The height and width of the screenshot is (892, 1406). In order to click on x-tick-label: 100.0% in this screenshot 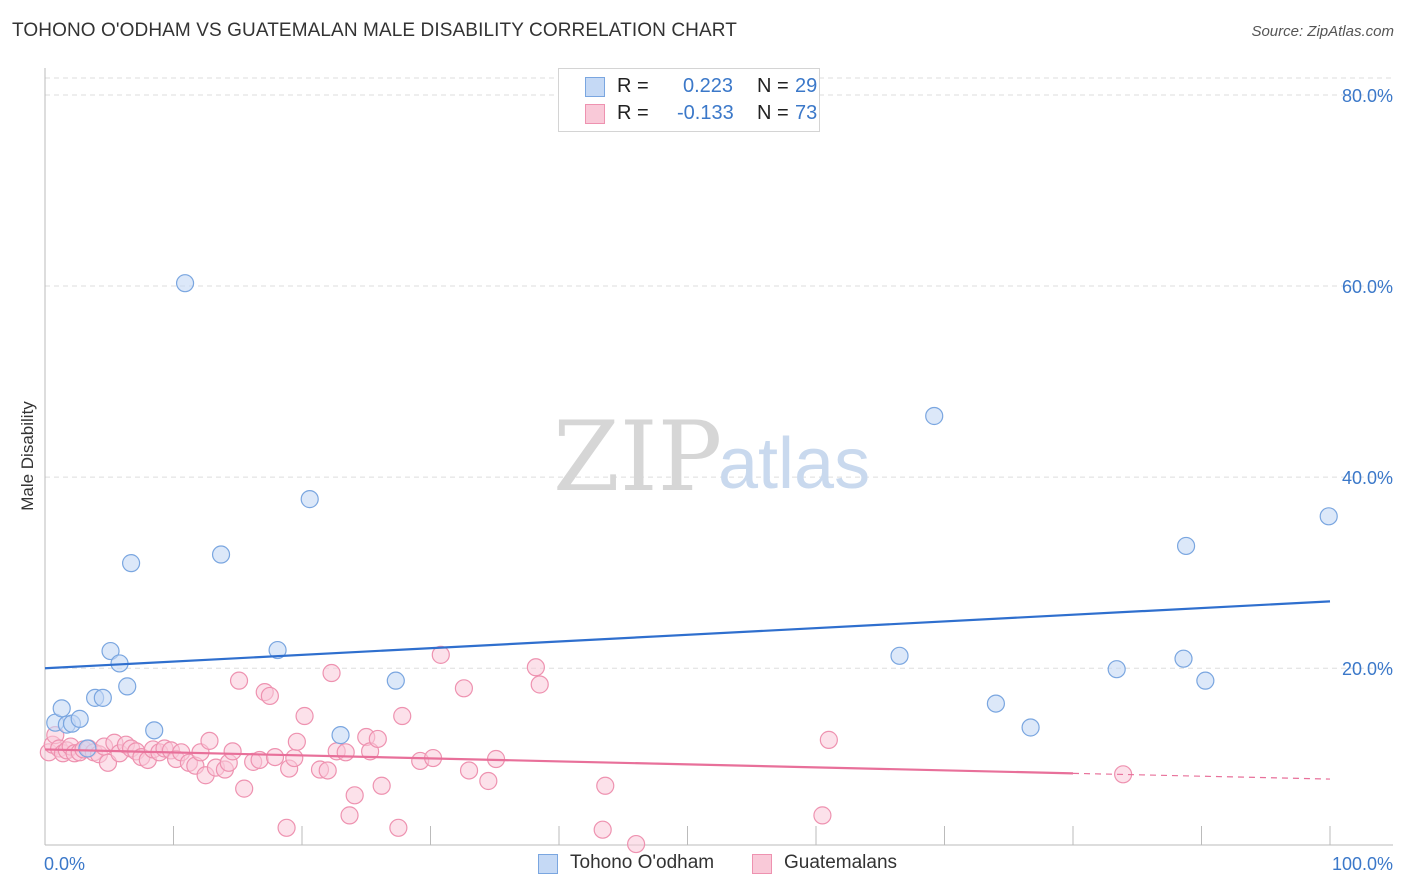, I will do `click(1362, 864)`.